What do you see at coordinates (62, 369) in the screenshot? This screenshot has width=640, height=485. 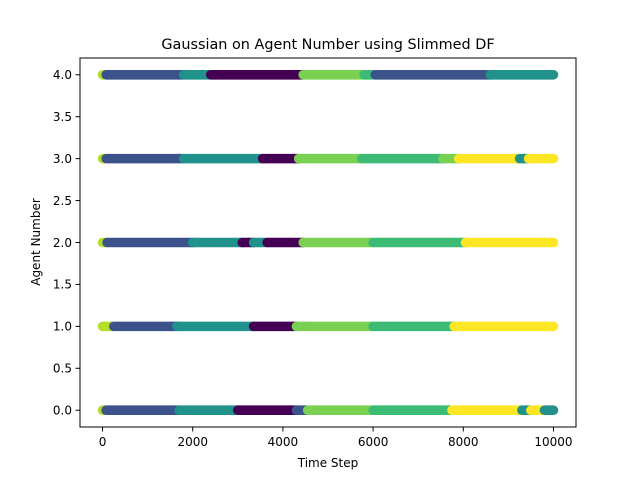 I see `y-tick-label: 0.5` at bounding box center [62, 369].